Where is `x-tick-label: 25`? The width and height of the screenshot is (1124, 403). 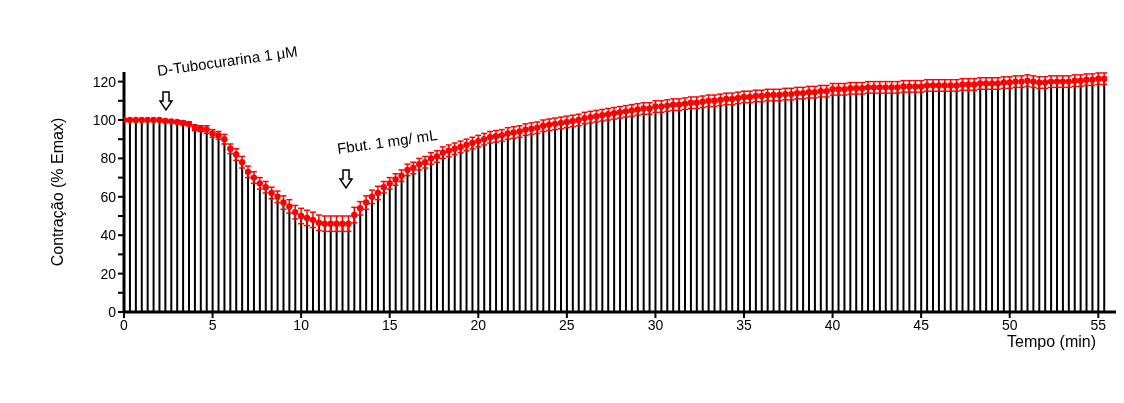
x-tick-label: 25 is located at coordinates (567, 324).